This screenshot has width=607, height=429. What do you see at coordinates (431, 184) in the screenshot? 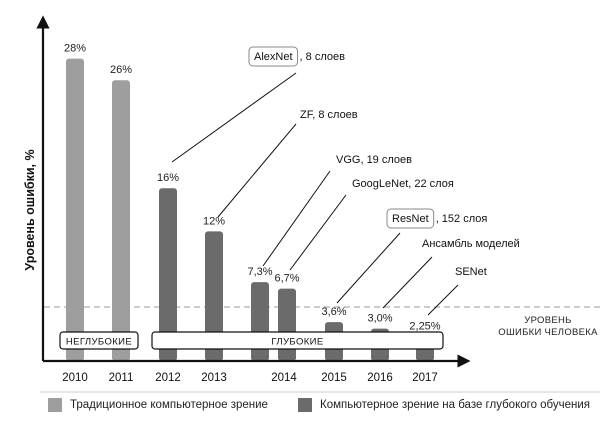
I see `annotation-suffix: , 22 слоя` at bounding box center [431, 184].